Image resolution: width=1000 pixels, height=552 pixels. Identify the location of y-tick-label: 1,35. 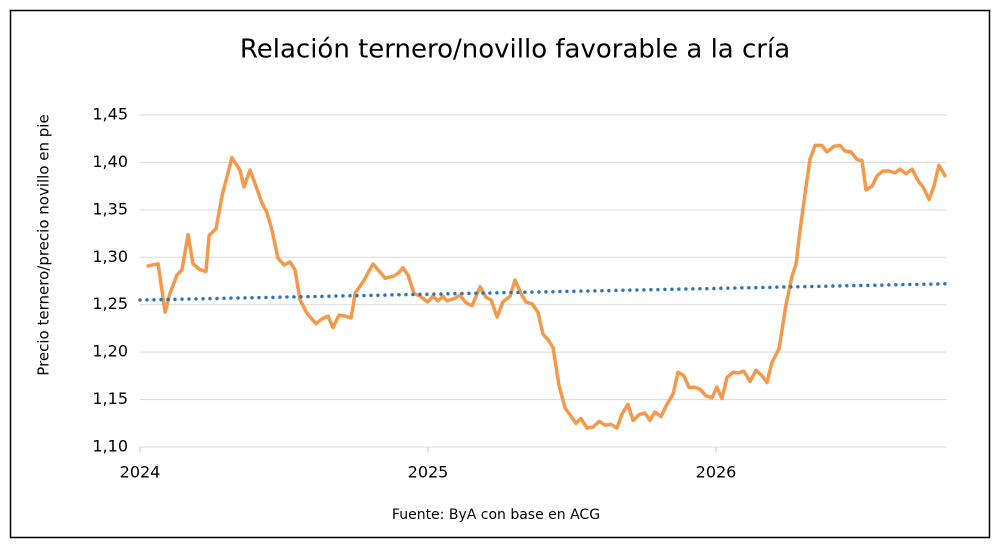
(110, 208).